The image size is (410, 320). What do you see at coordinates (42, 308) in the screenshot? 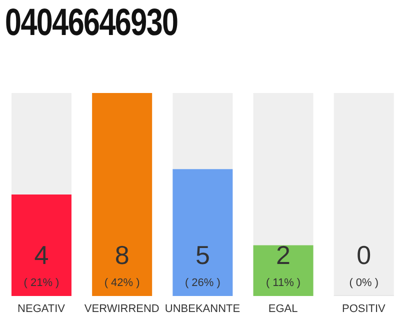
I see `x-tick-label: NEGATIV` at bounding box center [42, 308].